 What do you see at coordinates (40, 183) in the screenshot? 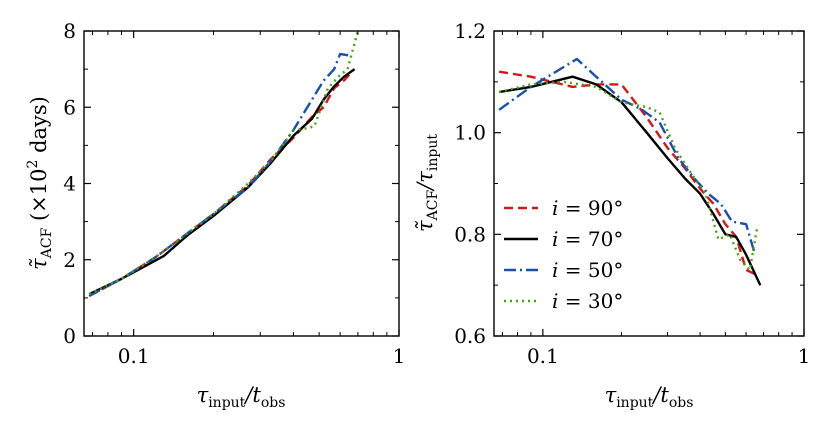
I see `left-y-label: τ̃ACF (×102 days)` at bounding box center [40, 183].